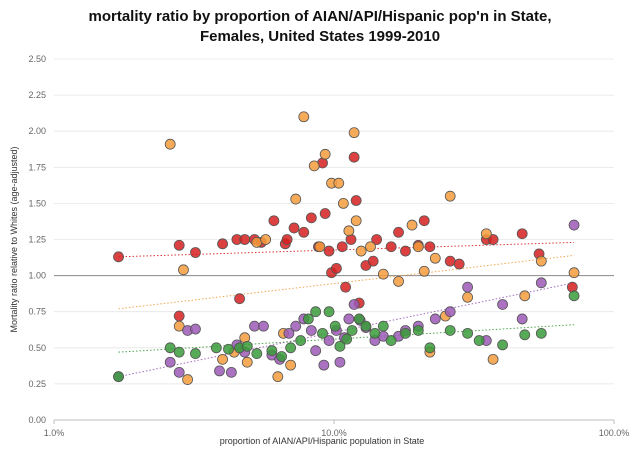 The image size is (640, 464). Describe the element at coordinates (37, 131) in the screenshot. I see `y-tick-label: 2.00` at that location.